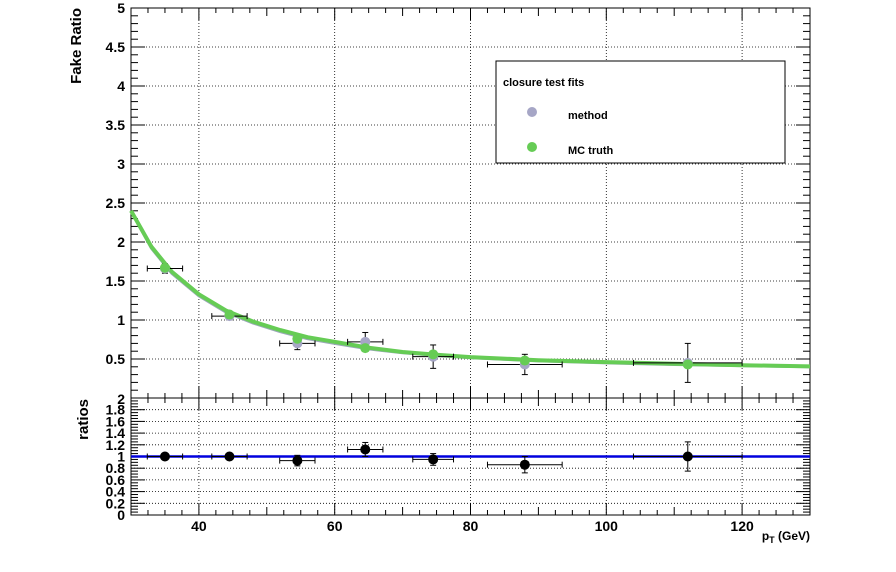 The width and height of the screenshot is (896, 572). I want to click on main-y-tick-label: 1, so click(121, 320).